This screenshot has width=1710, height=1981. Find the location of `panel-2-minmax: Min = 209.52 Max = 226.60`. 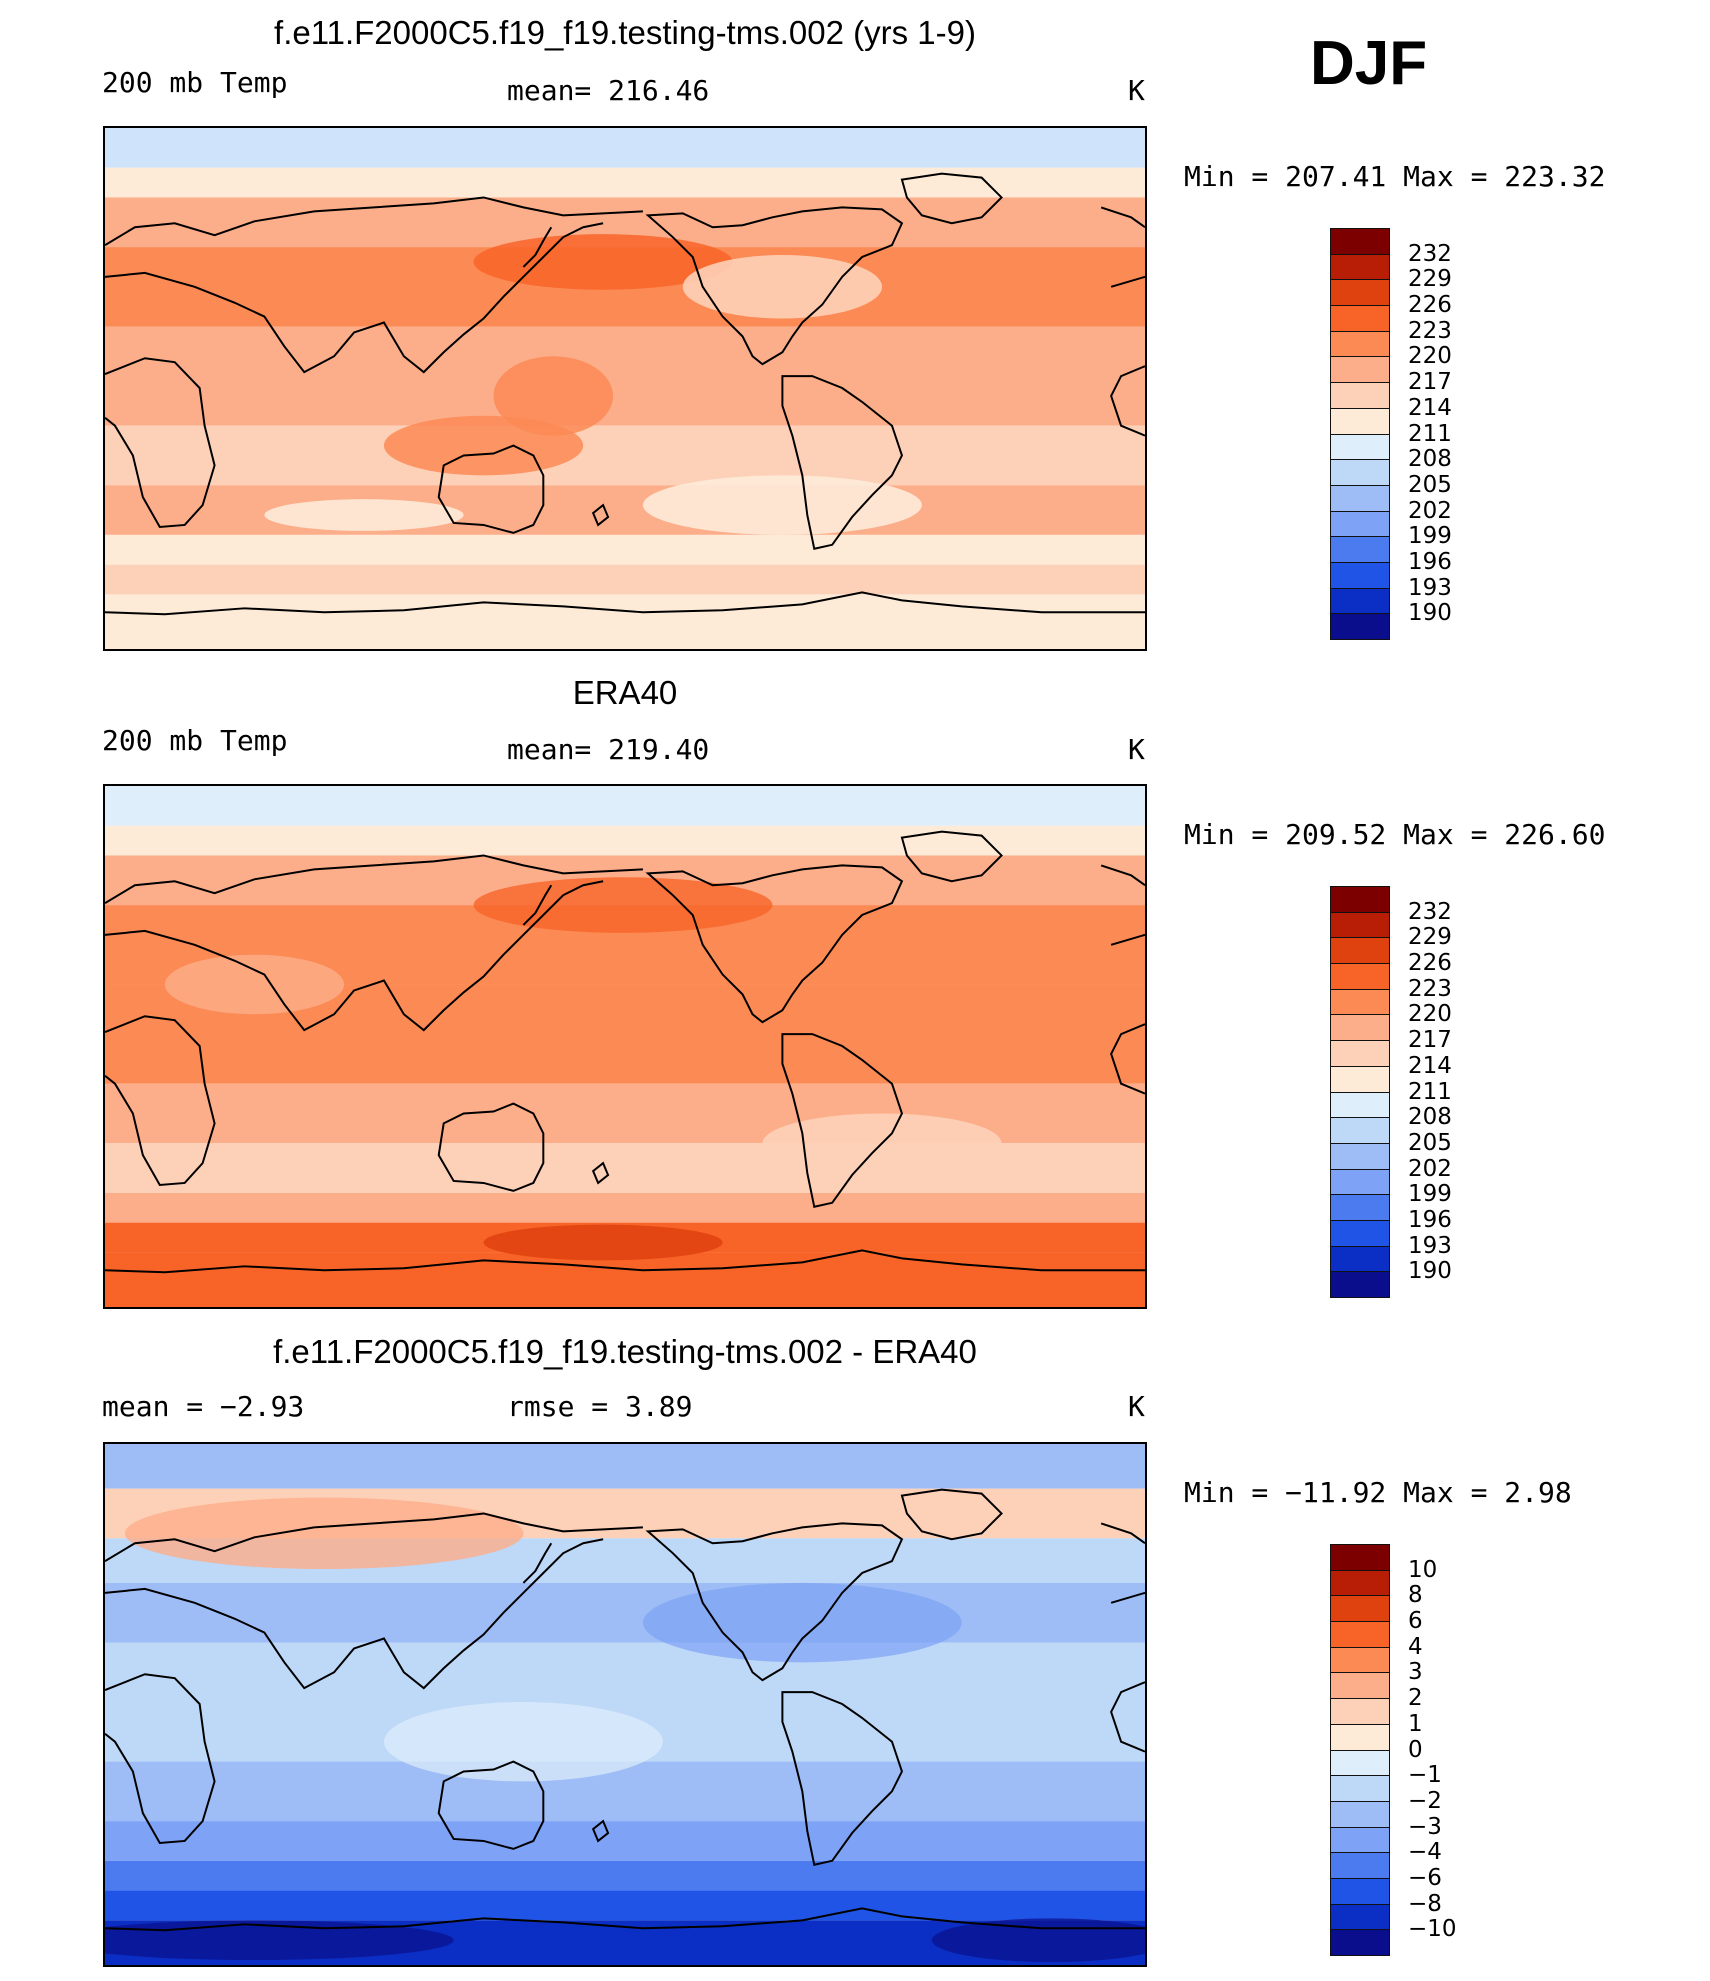

panel-2-minmax: Min = 209.52 Max = 226.60 is located at coordinates (1395, 834).